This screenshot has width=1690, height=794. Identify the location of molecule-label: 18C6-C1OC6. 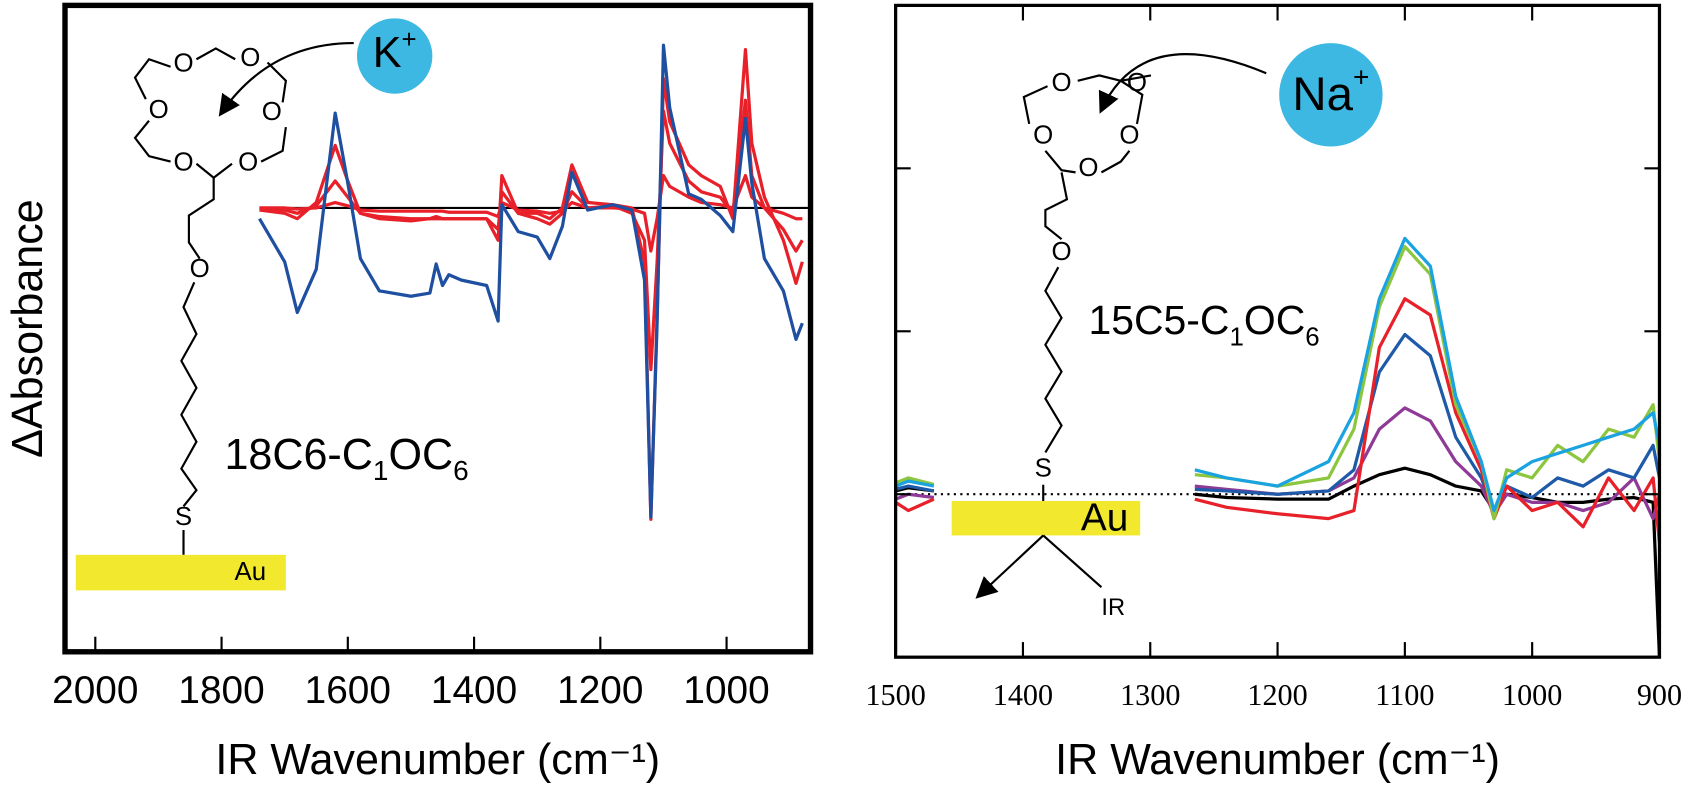
(346, 458).